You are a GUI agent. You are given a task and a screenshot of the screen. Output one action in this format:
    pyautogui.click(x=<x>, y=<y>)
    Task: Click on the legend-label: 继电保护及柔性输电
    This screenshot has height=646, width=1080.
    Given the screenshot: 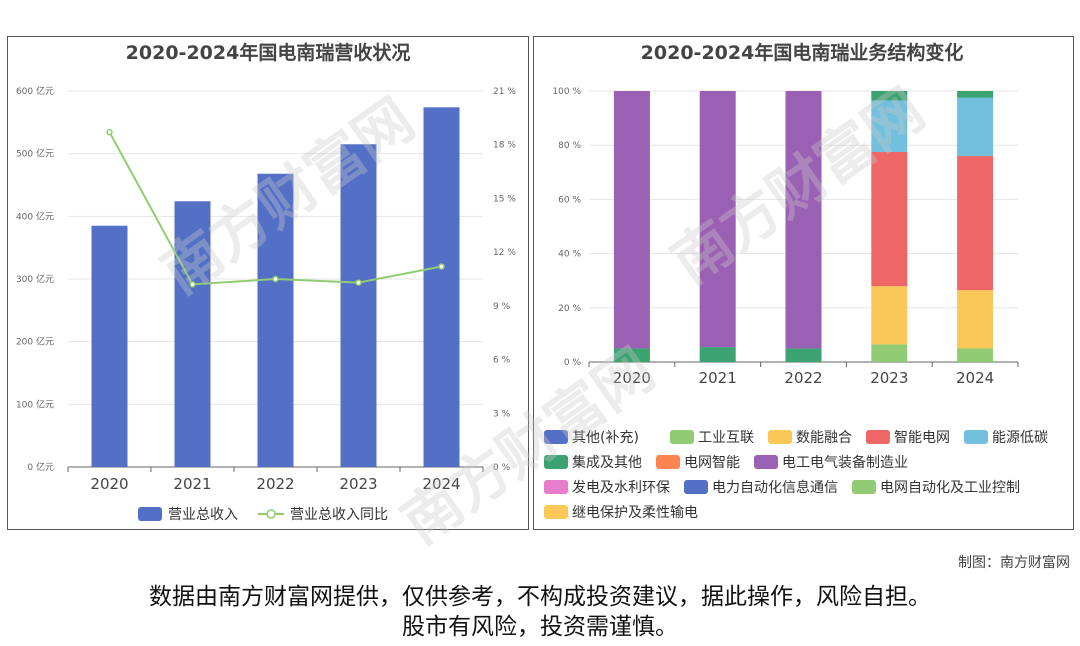 What is the action you would take?
    pyautogui.click(x=635, y=513)
    